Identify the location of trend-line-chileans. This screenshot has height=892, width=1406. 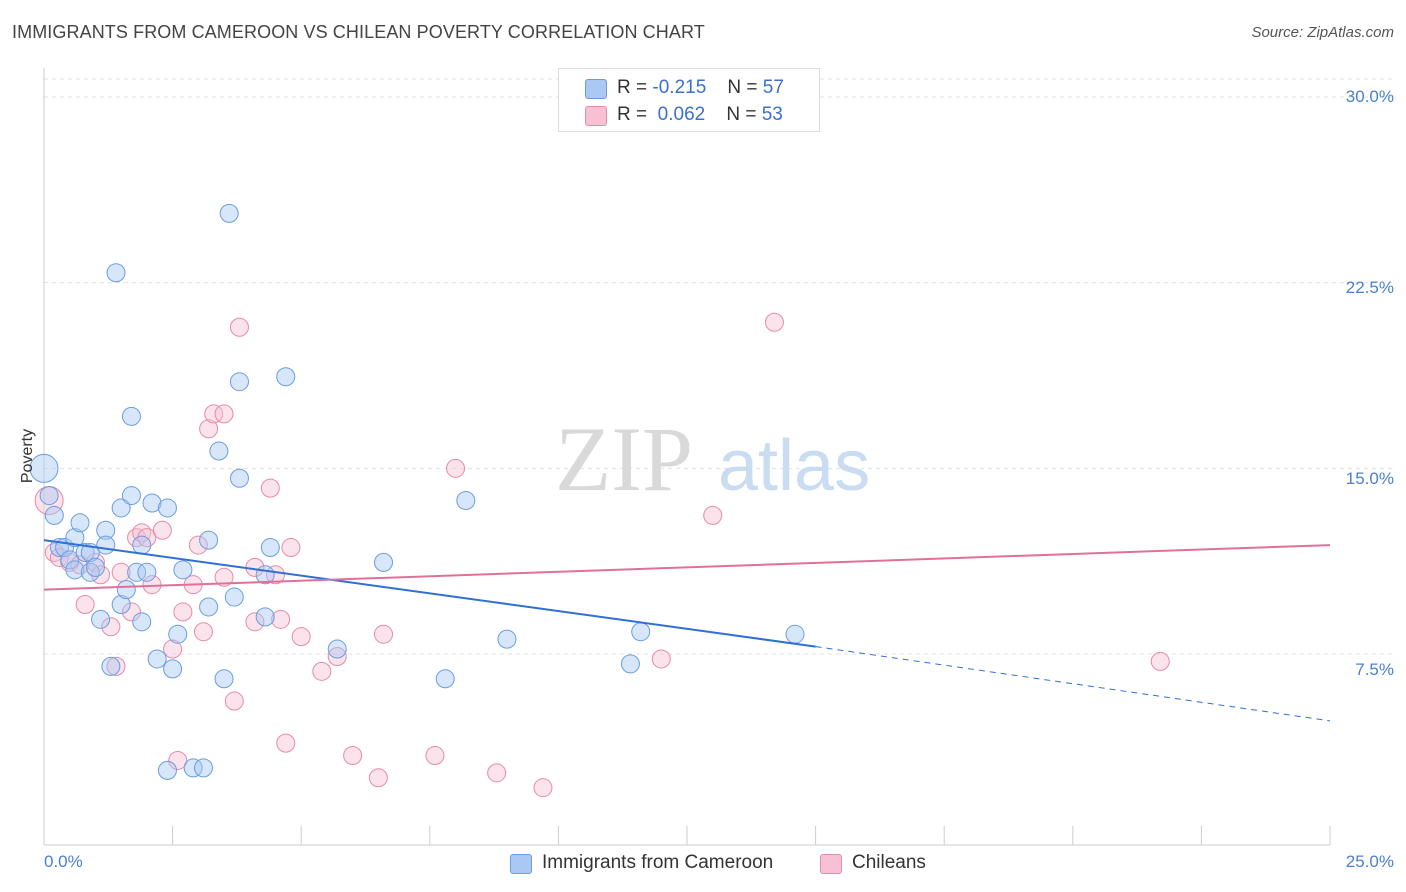
(687, 567).